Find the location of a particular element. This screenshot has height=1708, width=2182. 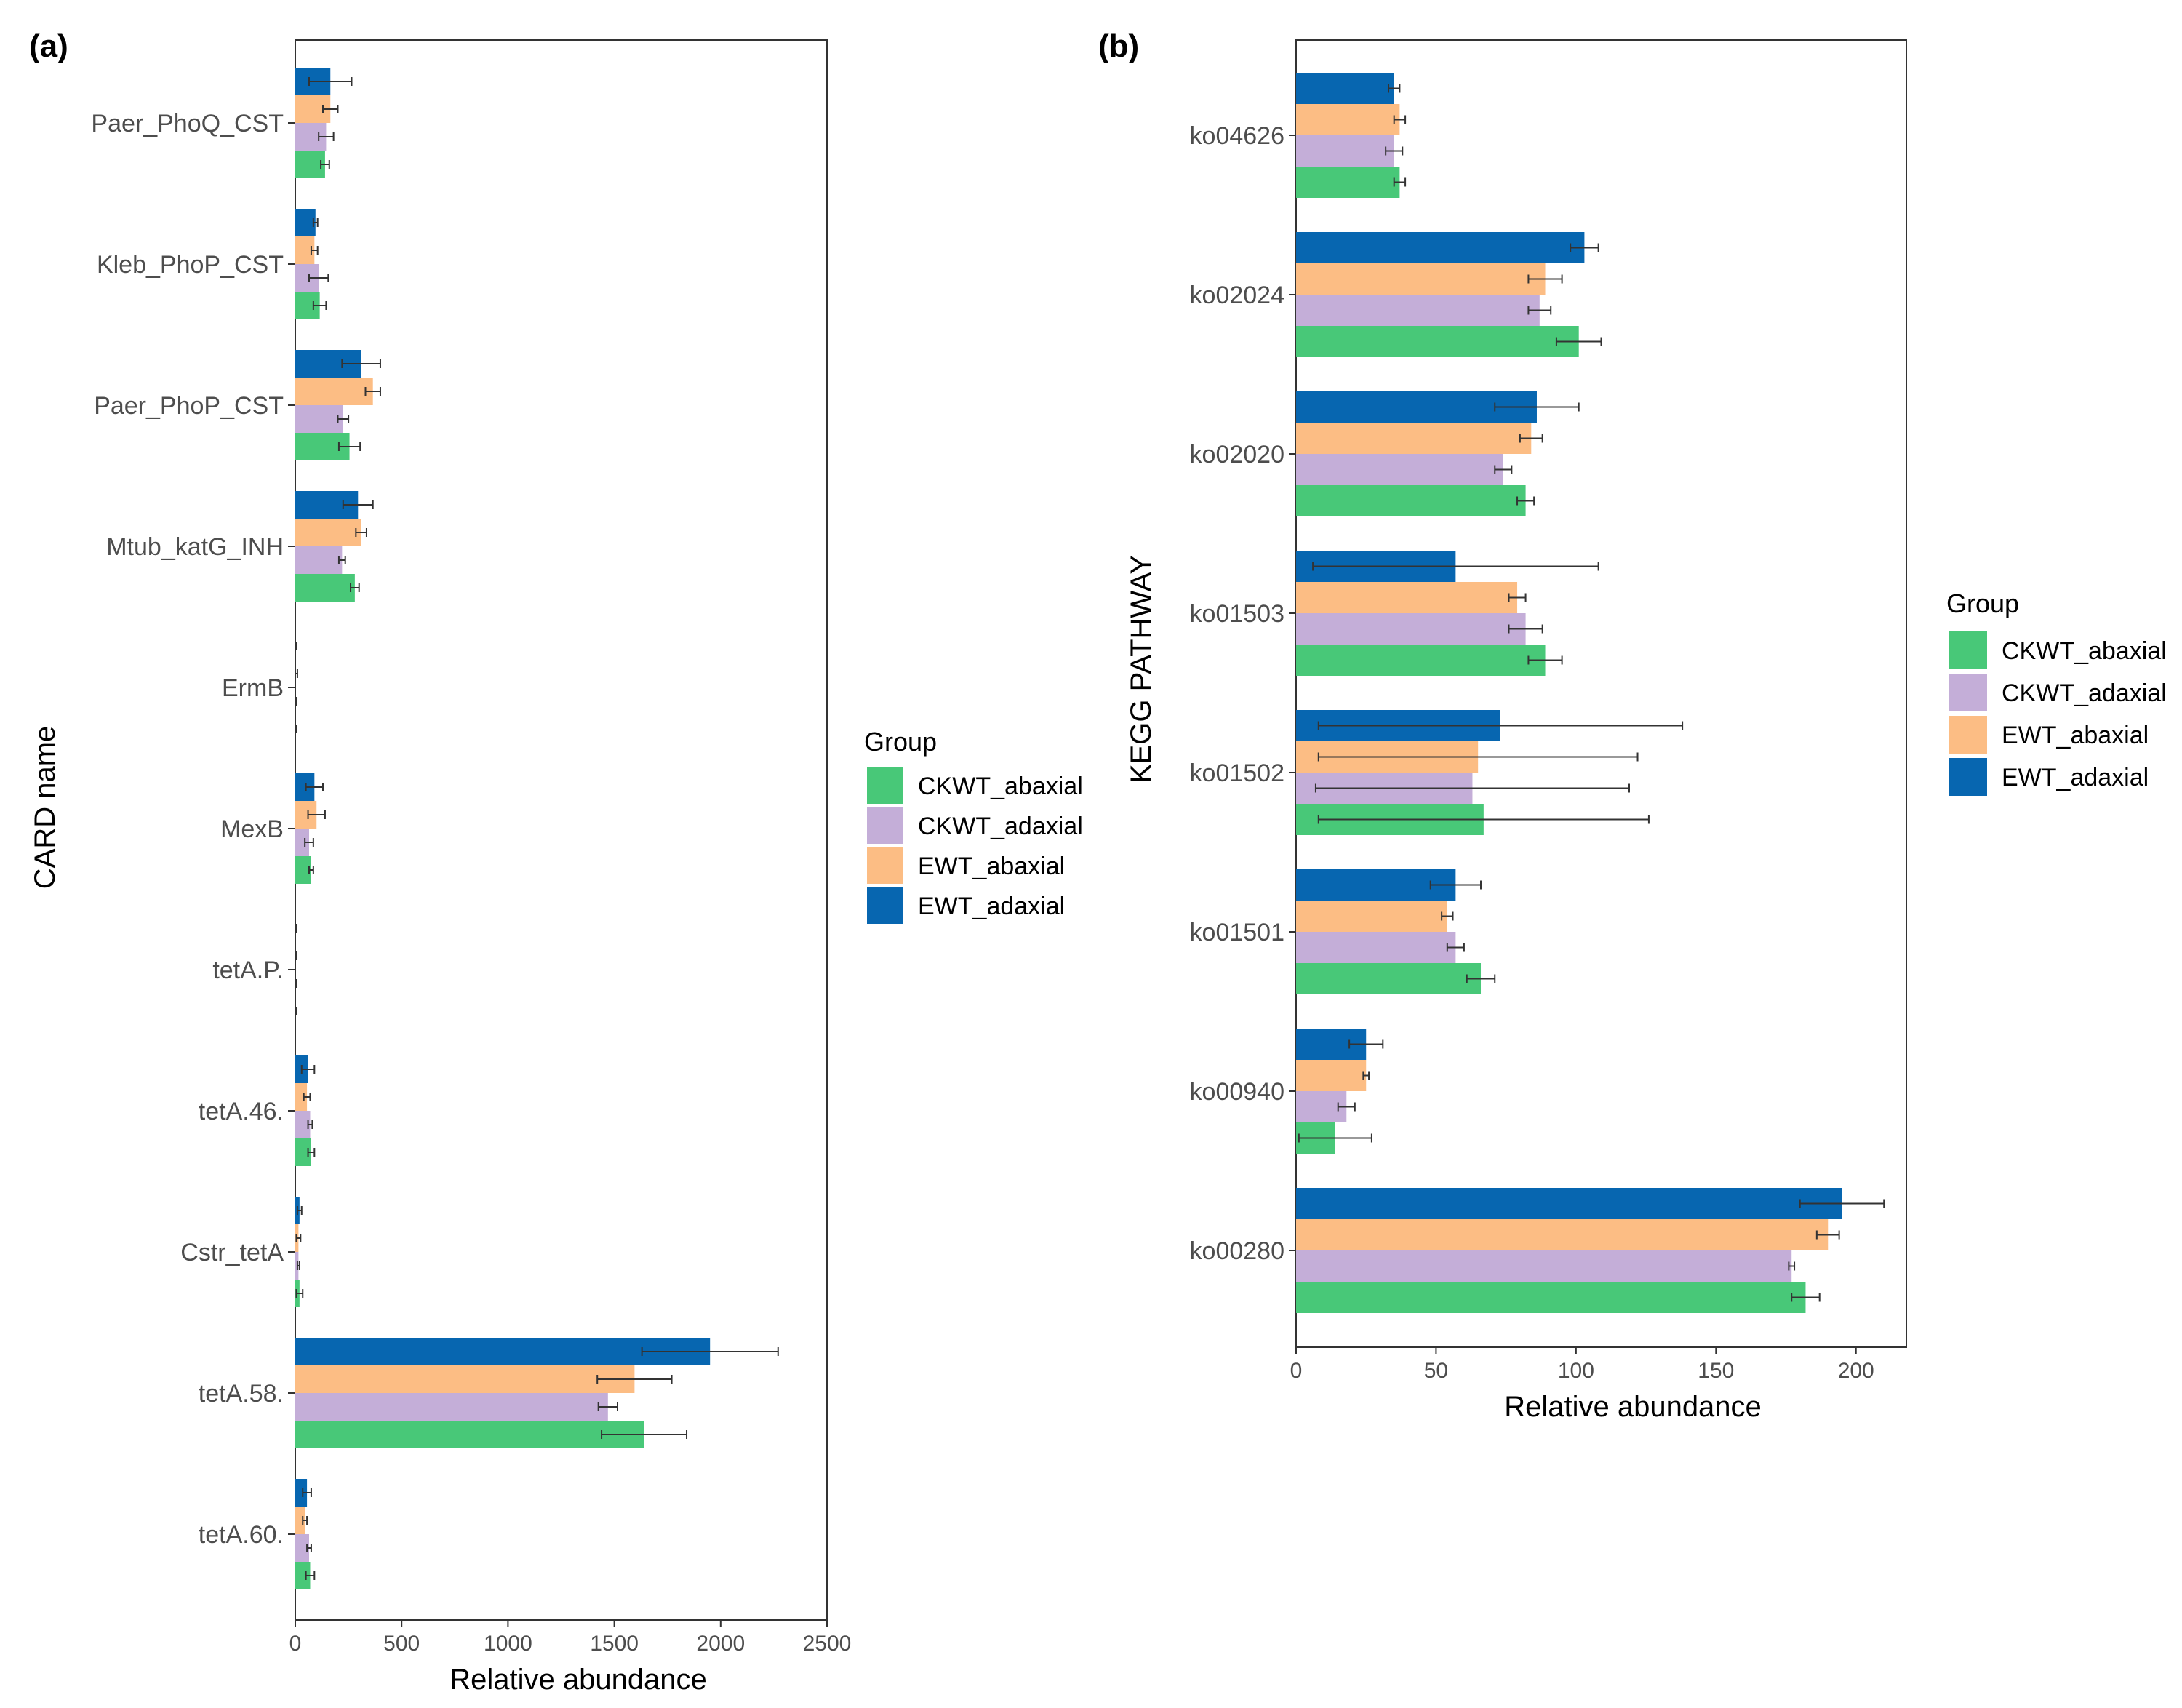

panel-b-errorbar-ko01502-ckwt-adaxial is located at coordinates (1472, 788).